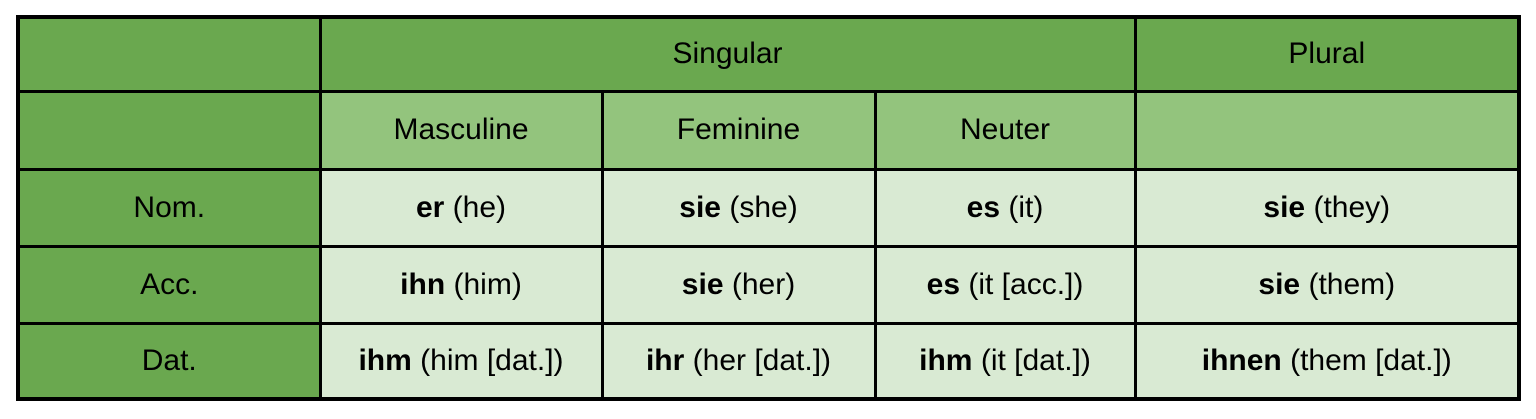 This screenshot has width=1536, height=419. I want to click on pronoun-cell-nom-plural: sie (they), so click(1327, 207).